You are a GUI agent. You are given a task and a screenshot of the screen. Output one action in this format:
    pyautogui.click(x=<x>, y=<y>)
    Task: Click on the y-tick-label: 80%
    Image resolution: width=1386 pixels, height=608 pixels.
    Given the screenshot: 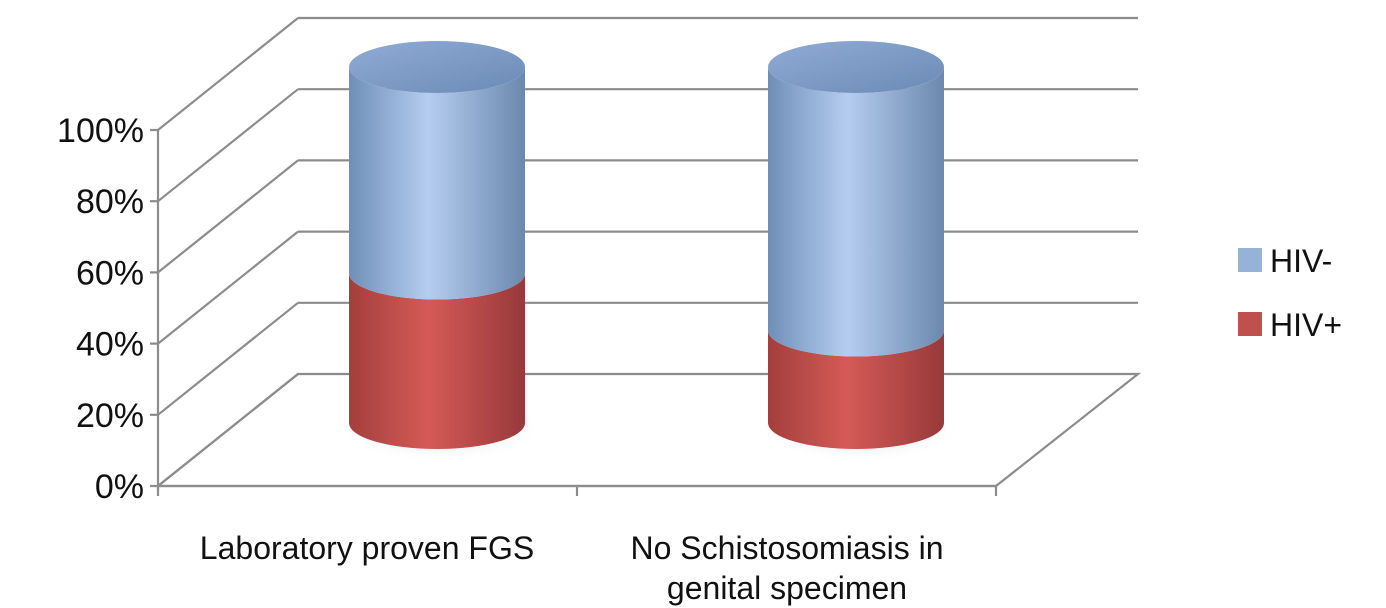 What is the action you would take?
    pyautogui.click(x=110, y=202)
    